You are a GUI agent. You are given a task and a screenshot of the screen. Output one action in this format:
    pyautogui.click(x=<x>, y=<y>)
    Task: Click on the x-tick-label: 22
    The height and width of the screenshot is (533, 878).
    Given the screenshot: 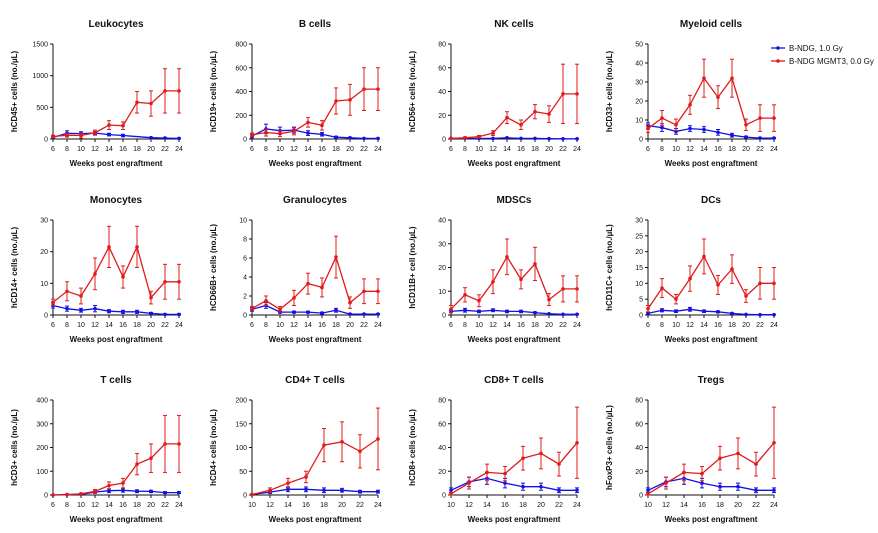 What is the action you would take?
    pyautogui.click(x=165, y=505)
    